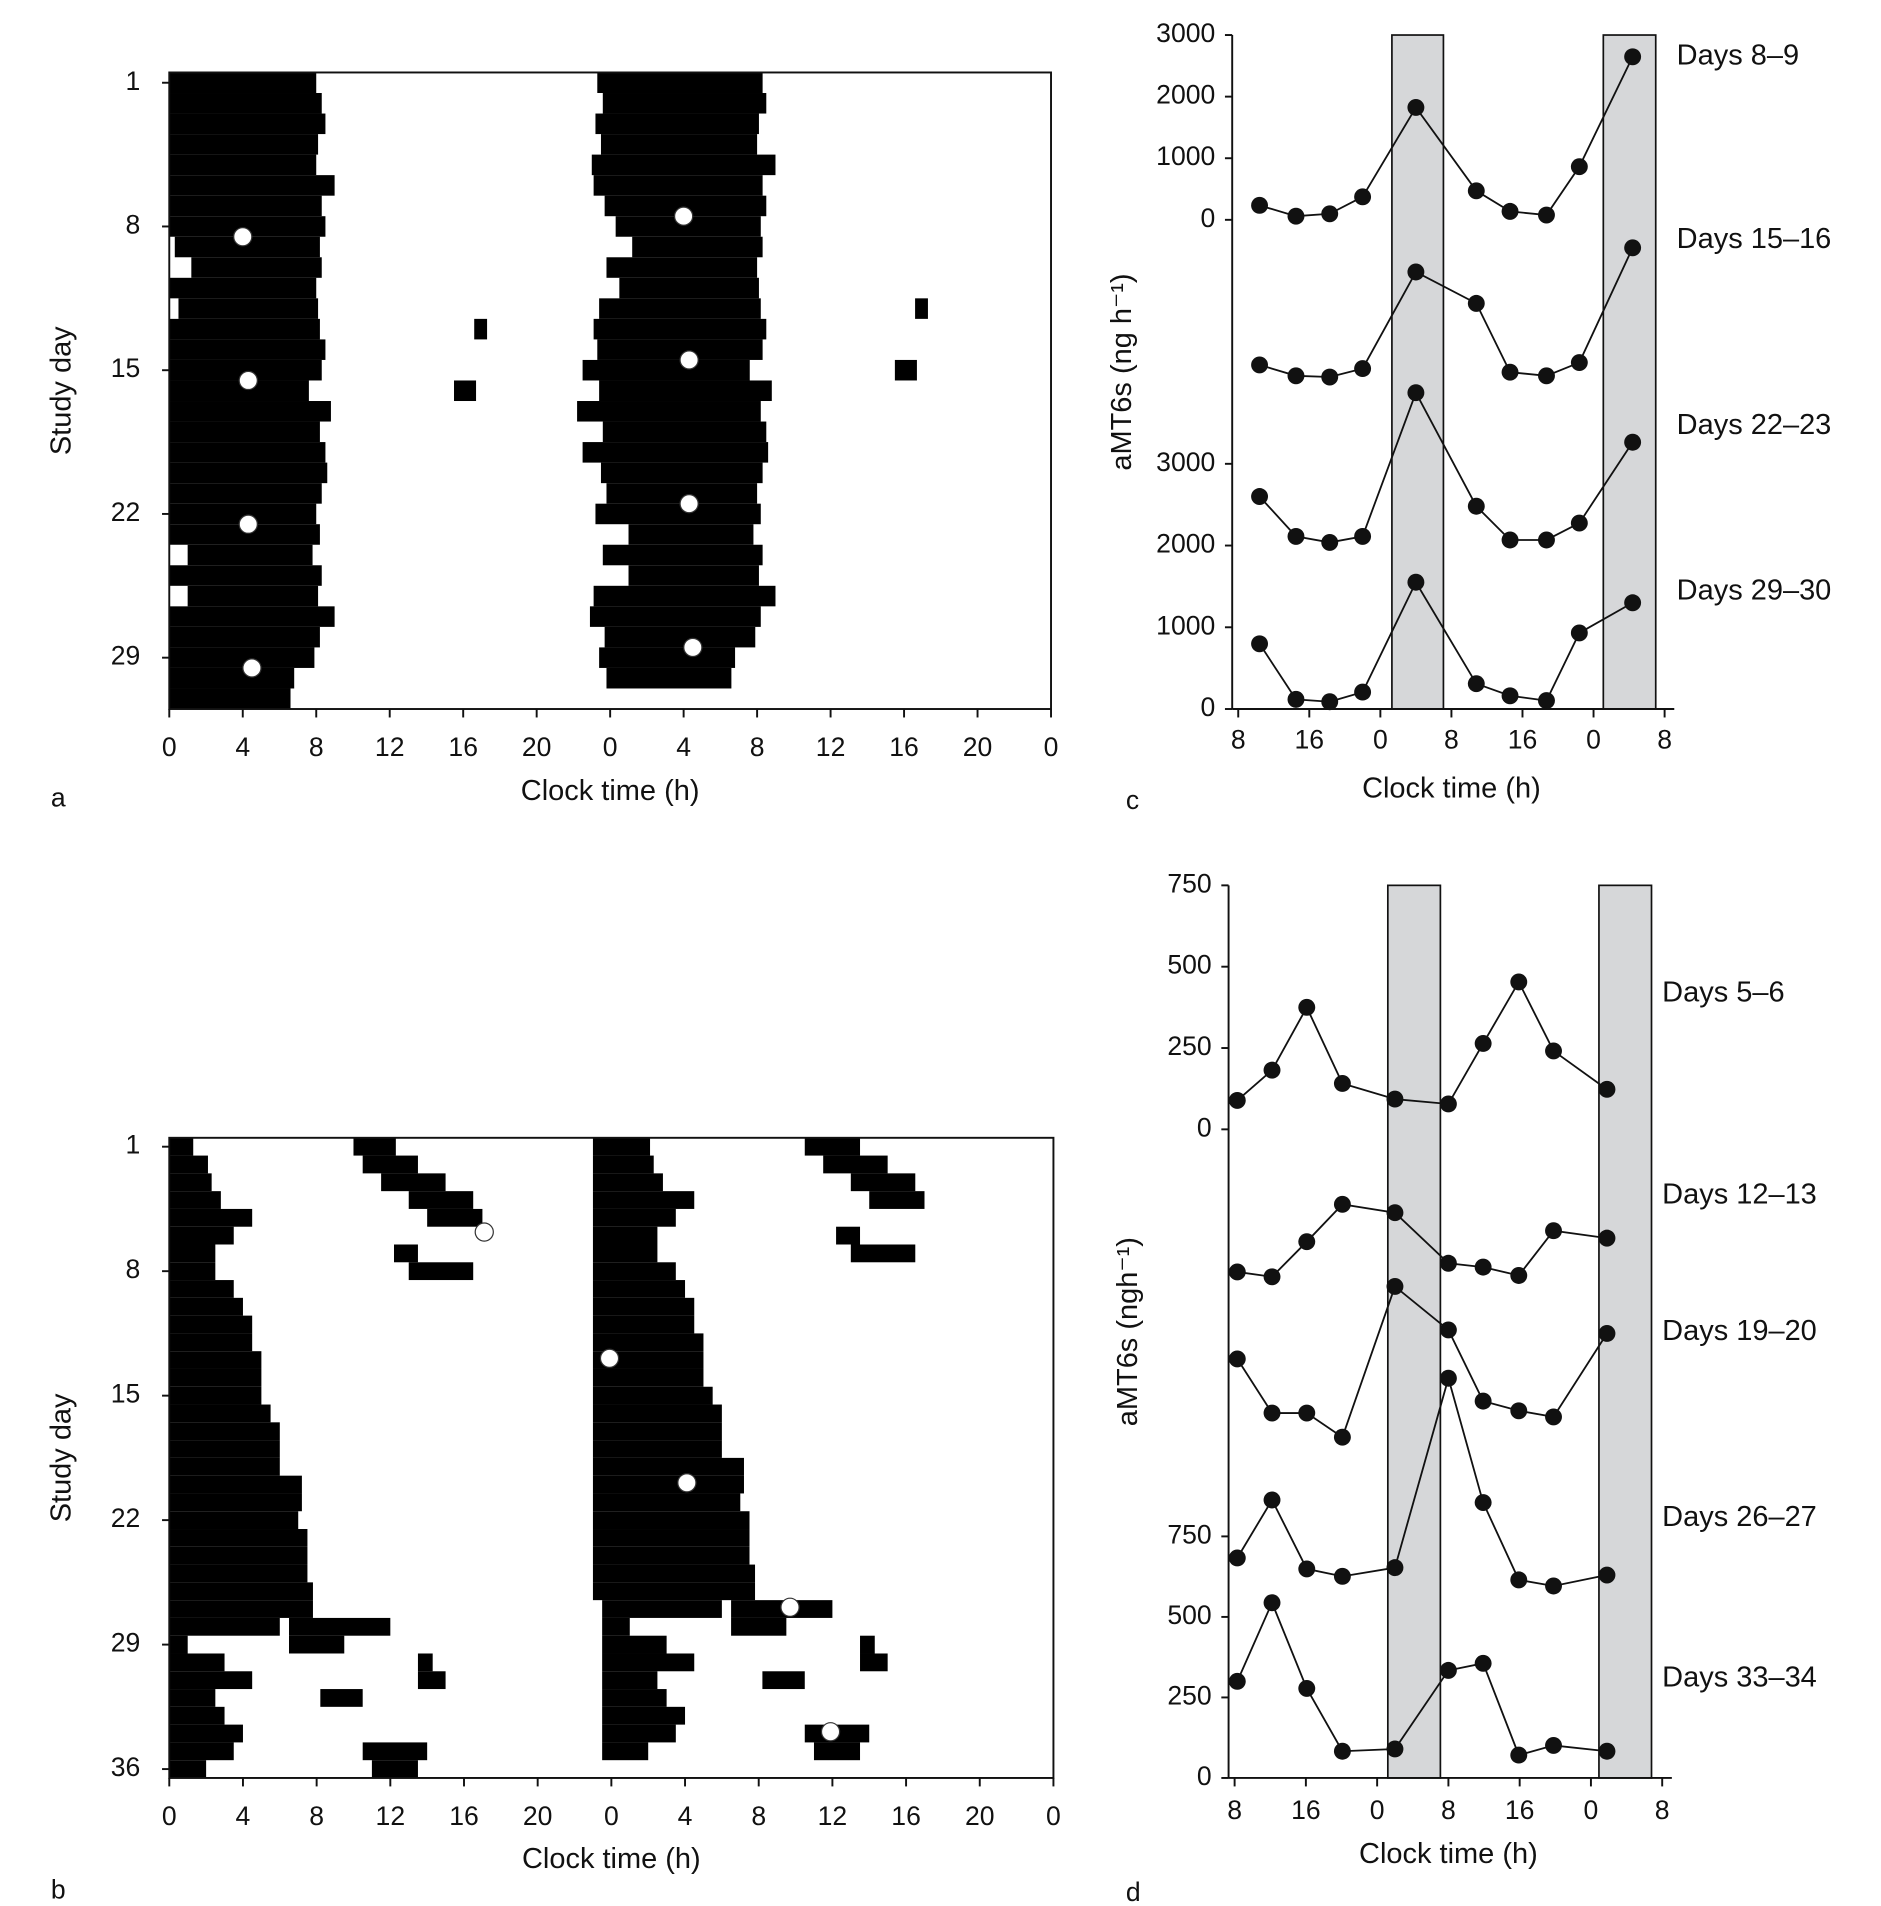  I want to click on x-tick-label: 8, so click(1448, 1810).